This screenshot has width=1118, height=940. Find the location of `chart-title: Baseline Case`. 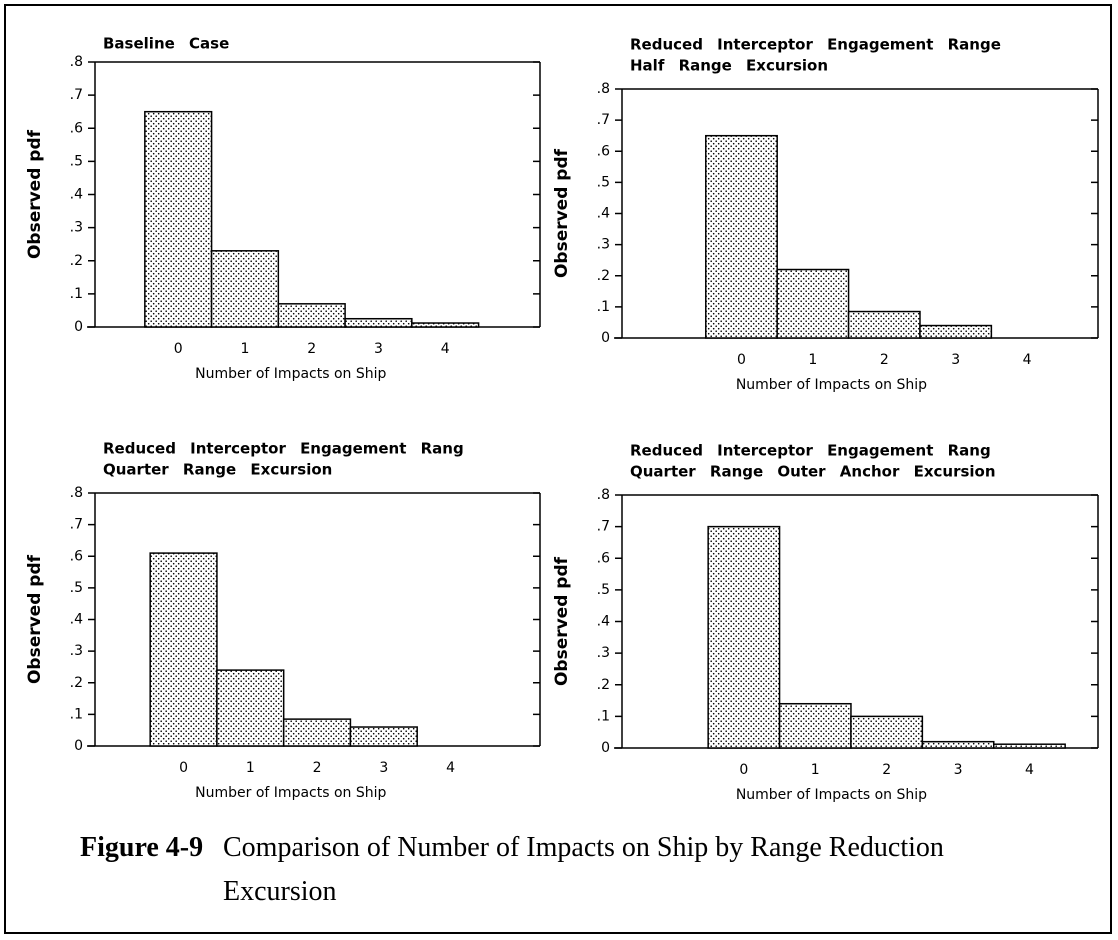

chart-title: Baseline Case is located at coordinates (166, 44).